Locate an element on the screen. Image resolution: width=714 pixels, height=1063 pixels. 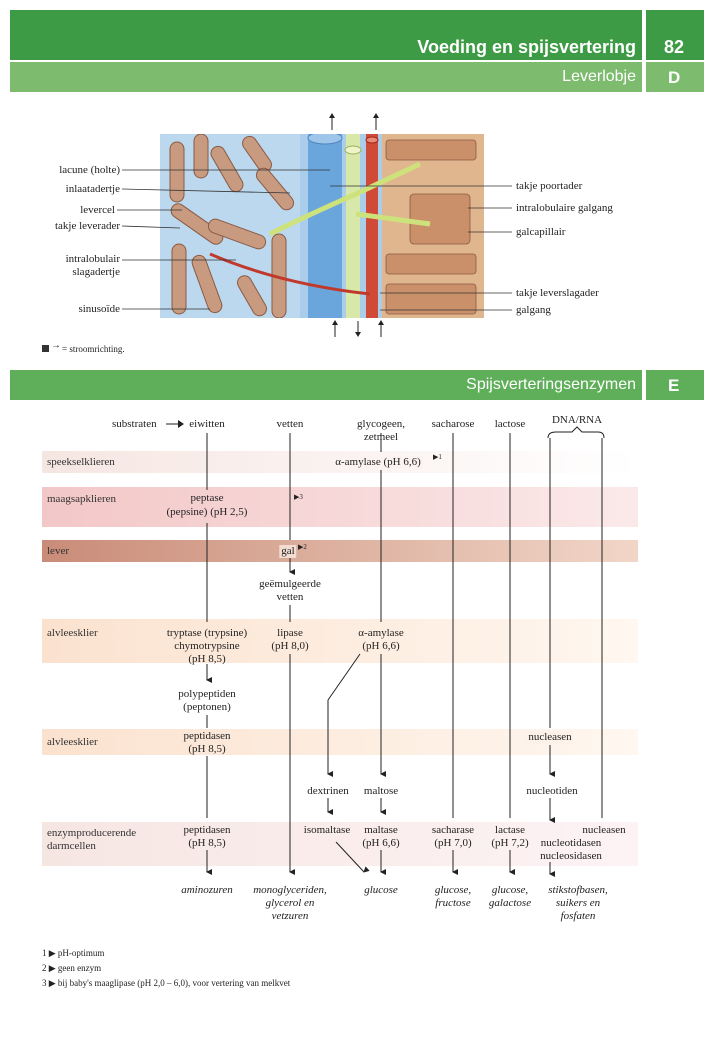
cell-peptase: peptase is located at coordinates (207, 498).